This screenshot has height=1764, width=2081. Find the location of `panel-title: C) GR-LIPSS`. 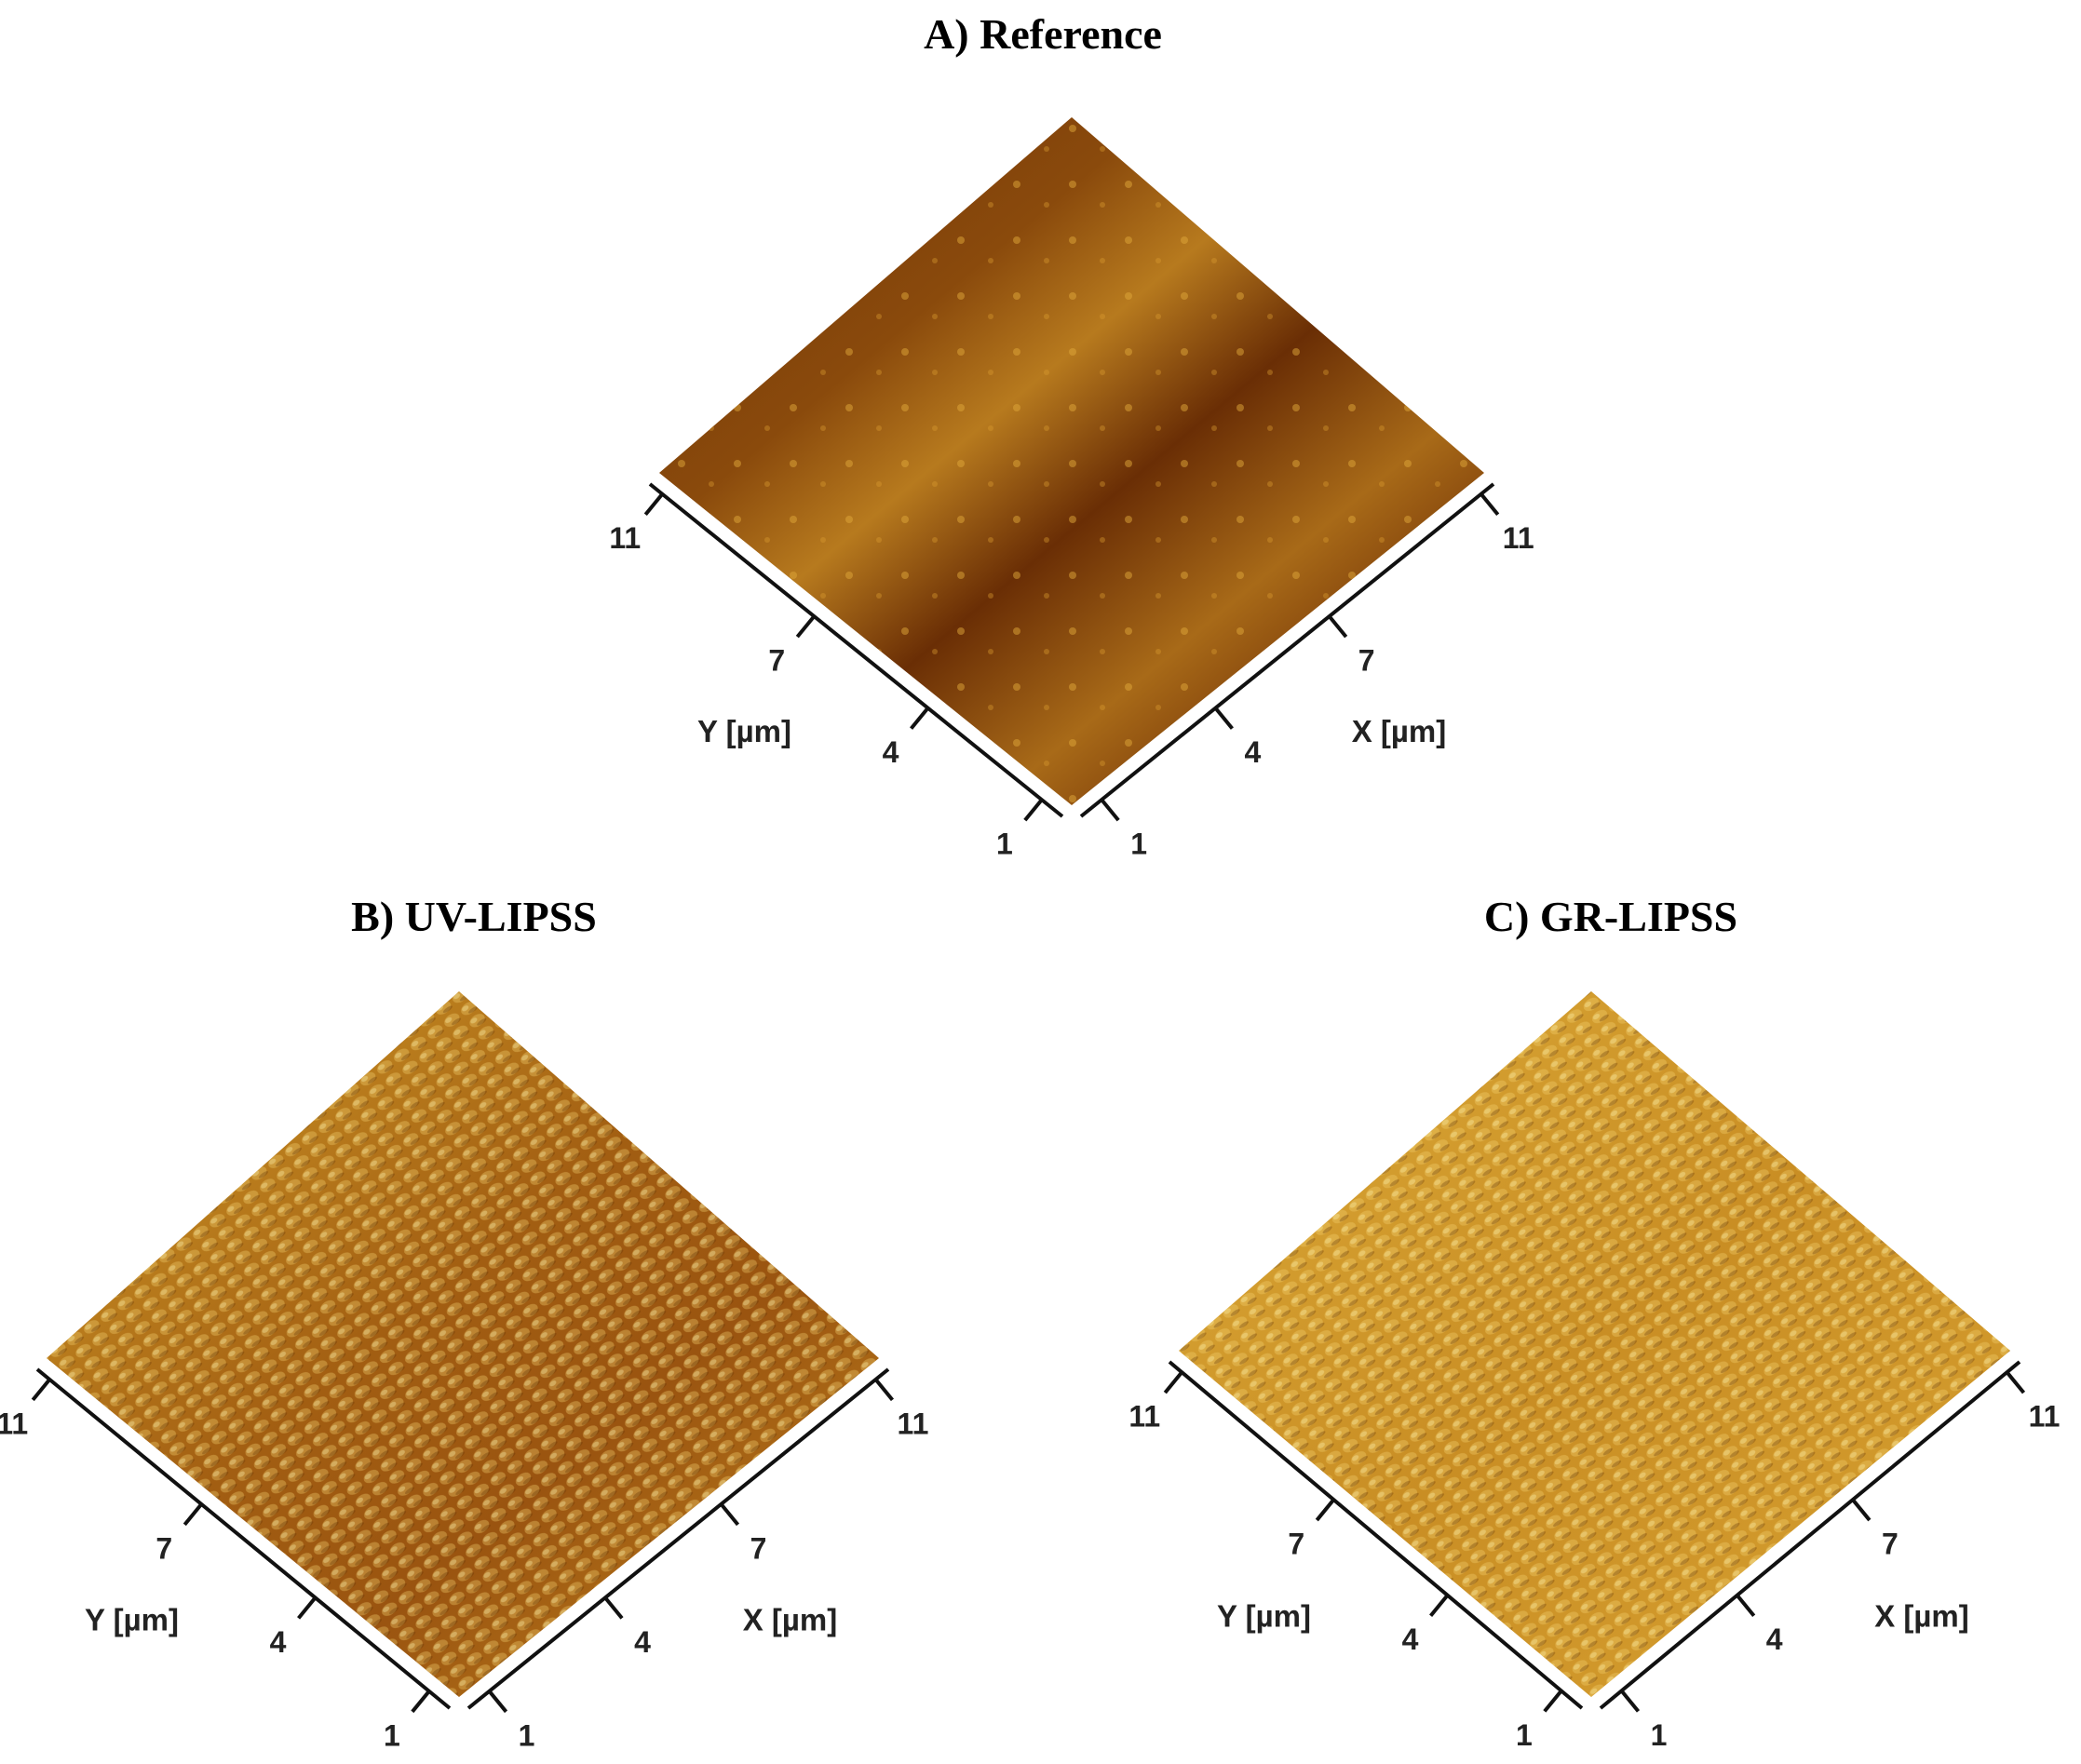

panel-title: C) GR-LIPSS is located at coordinates (1611, 916).